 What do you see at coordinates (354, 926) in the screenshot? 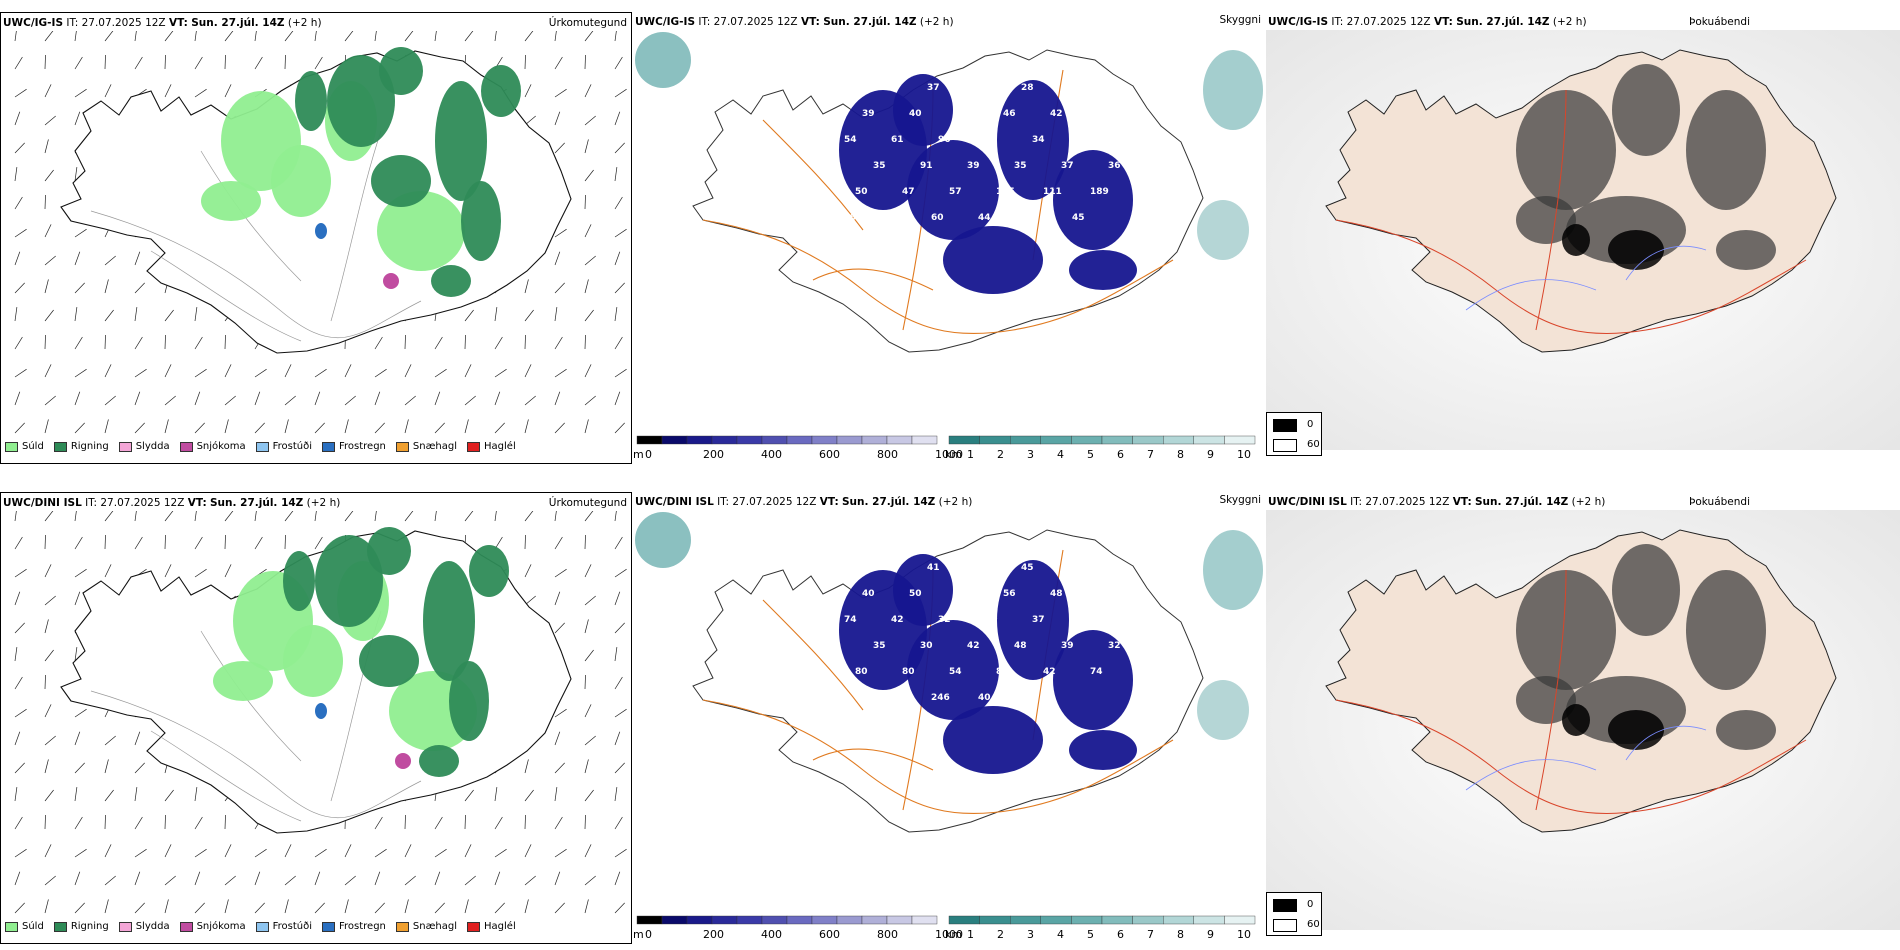
I see `legend-item-frostregn: Frostregn` at bounding box center [354, 926].